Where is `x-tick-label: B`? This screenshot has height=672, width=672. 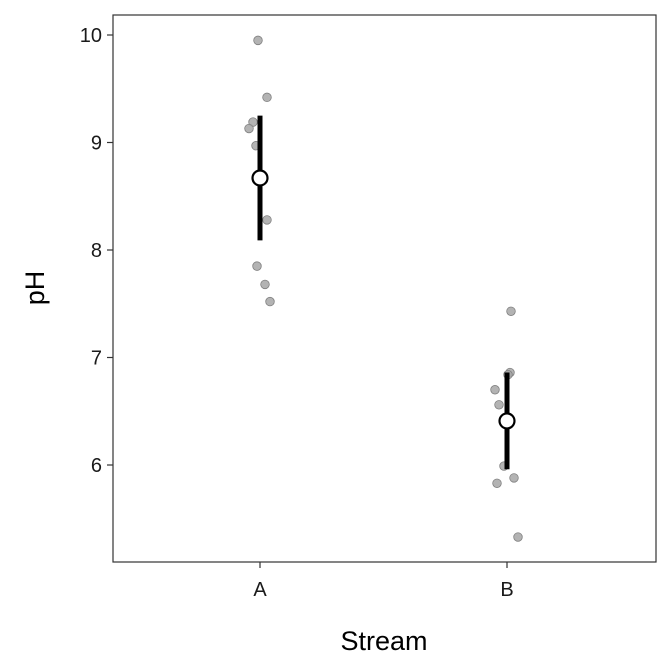
x-tick-label: B is located at coordinates (506, 590).